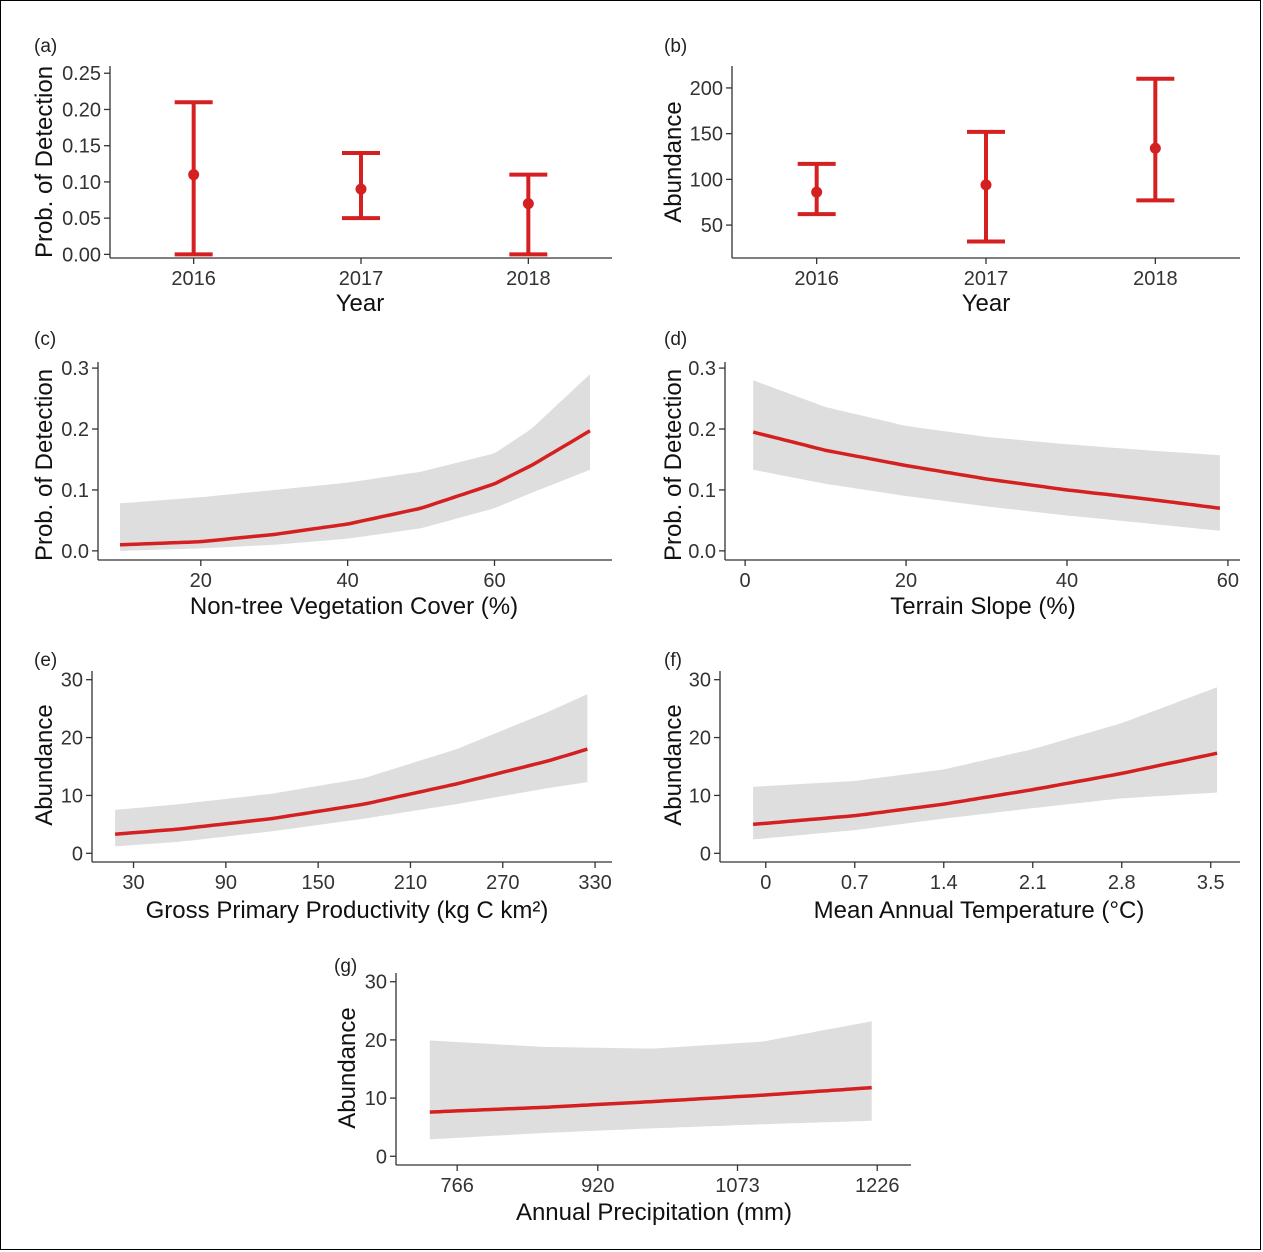  What do you see at coordinates (456, 1186) in the screenshot?
I see `x-tick-label: 766` at bounding box center [456, 1186].